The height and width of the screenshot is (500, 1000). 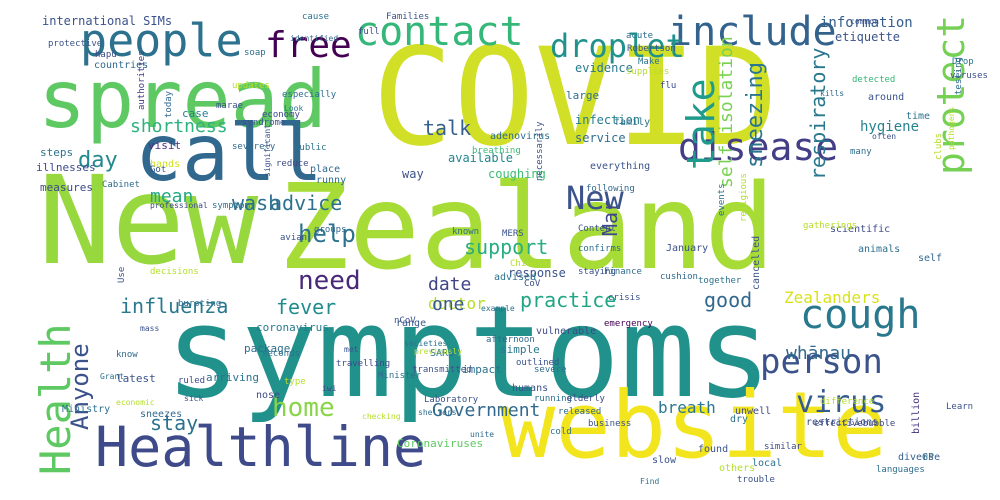 I want to click on cloud-word: necessarily, so click(x=540, y=151).